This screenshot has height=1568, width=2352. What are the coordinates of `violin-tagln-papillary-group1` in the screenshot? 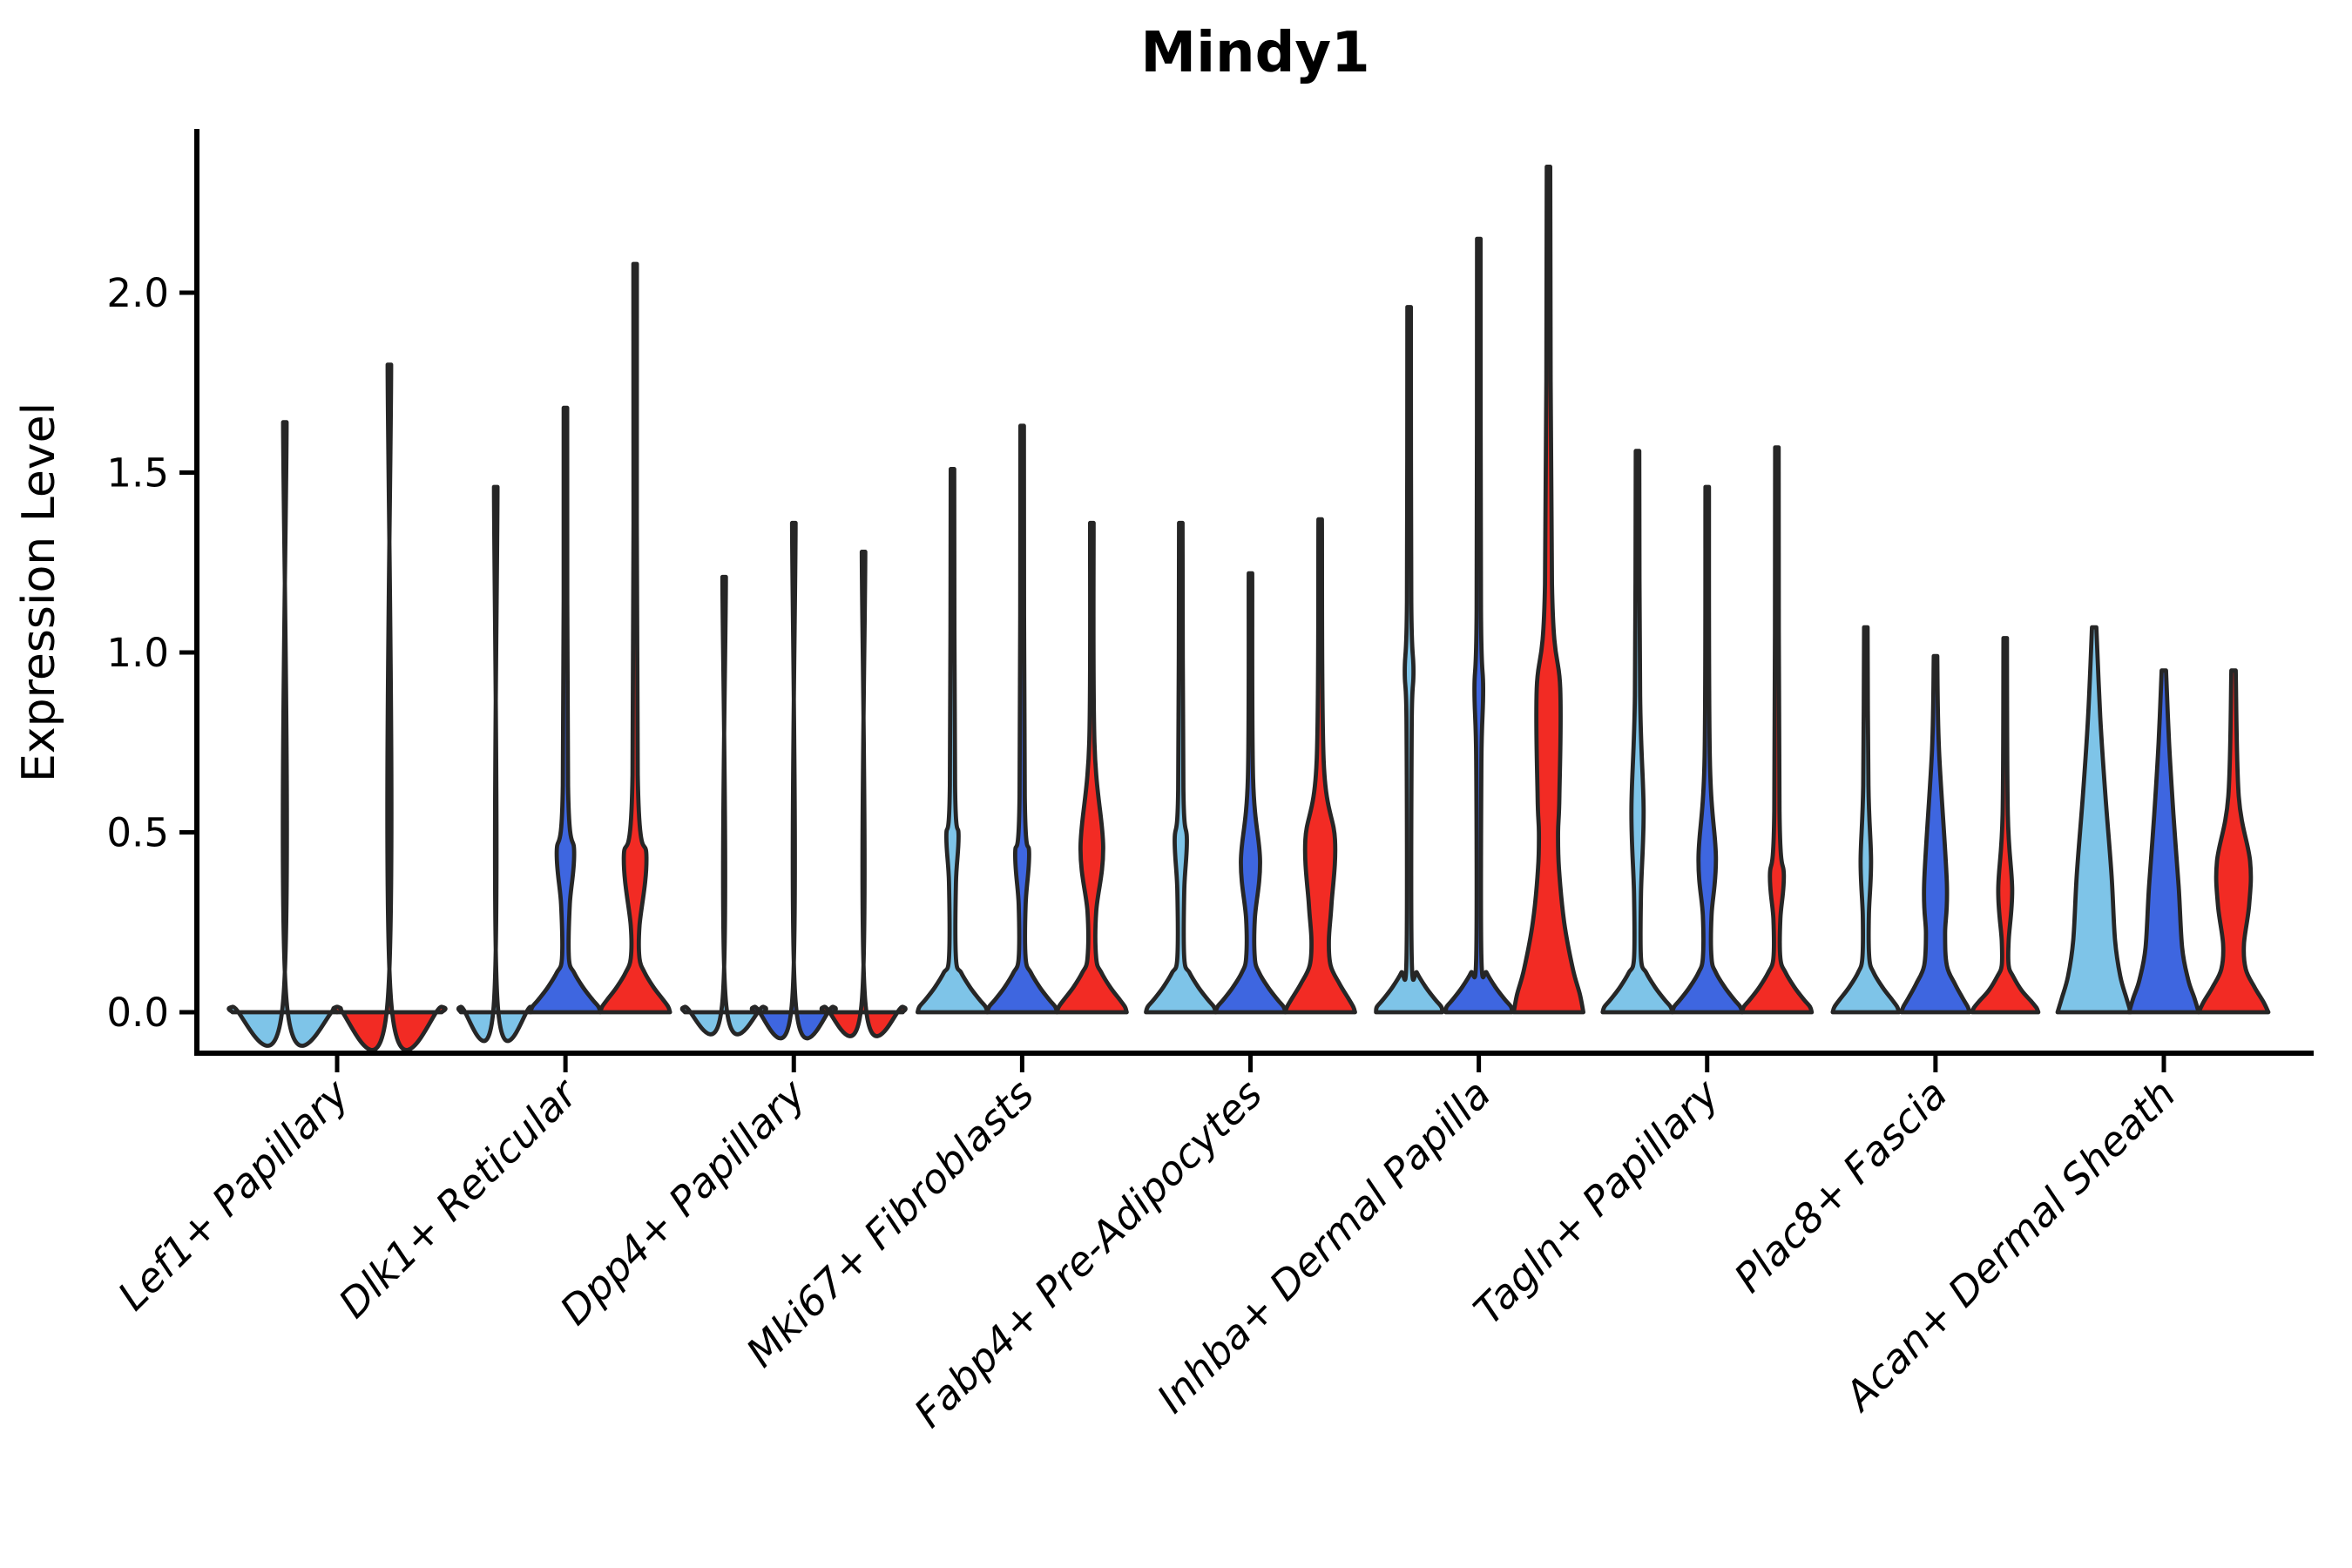 It's located at (1637, 732).